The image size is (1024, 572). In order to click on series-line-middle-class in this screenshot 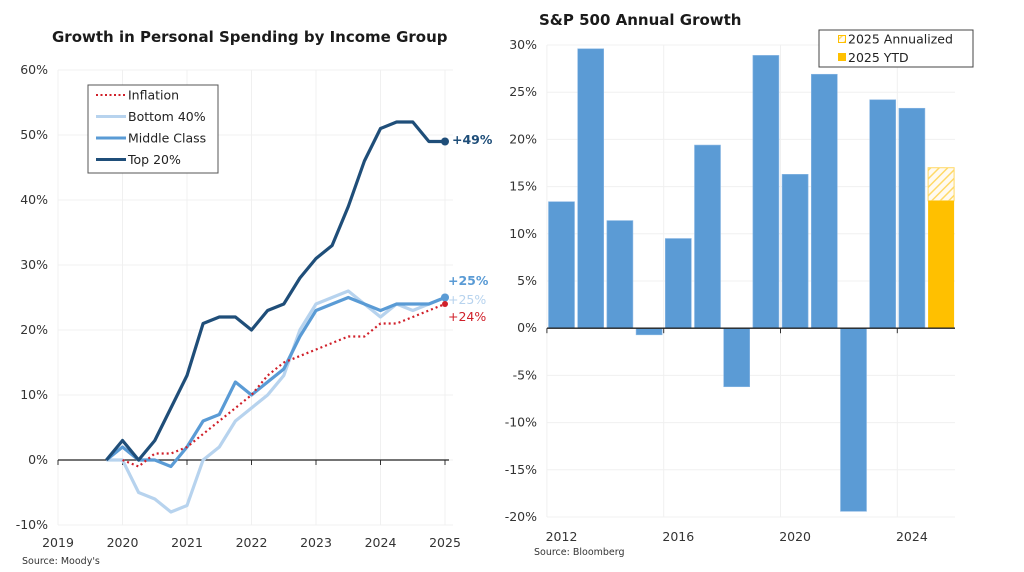, I will do `click(275, 382)`.